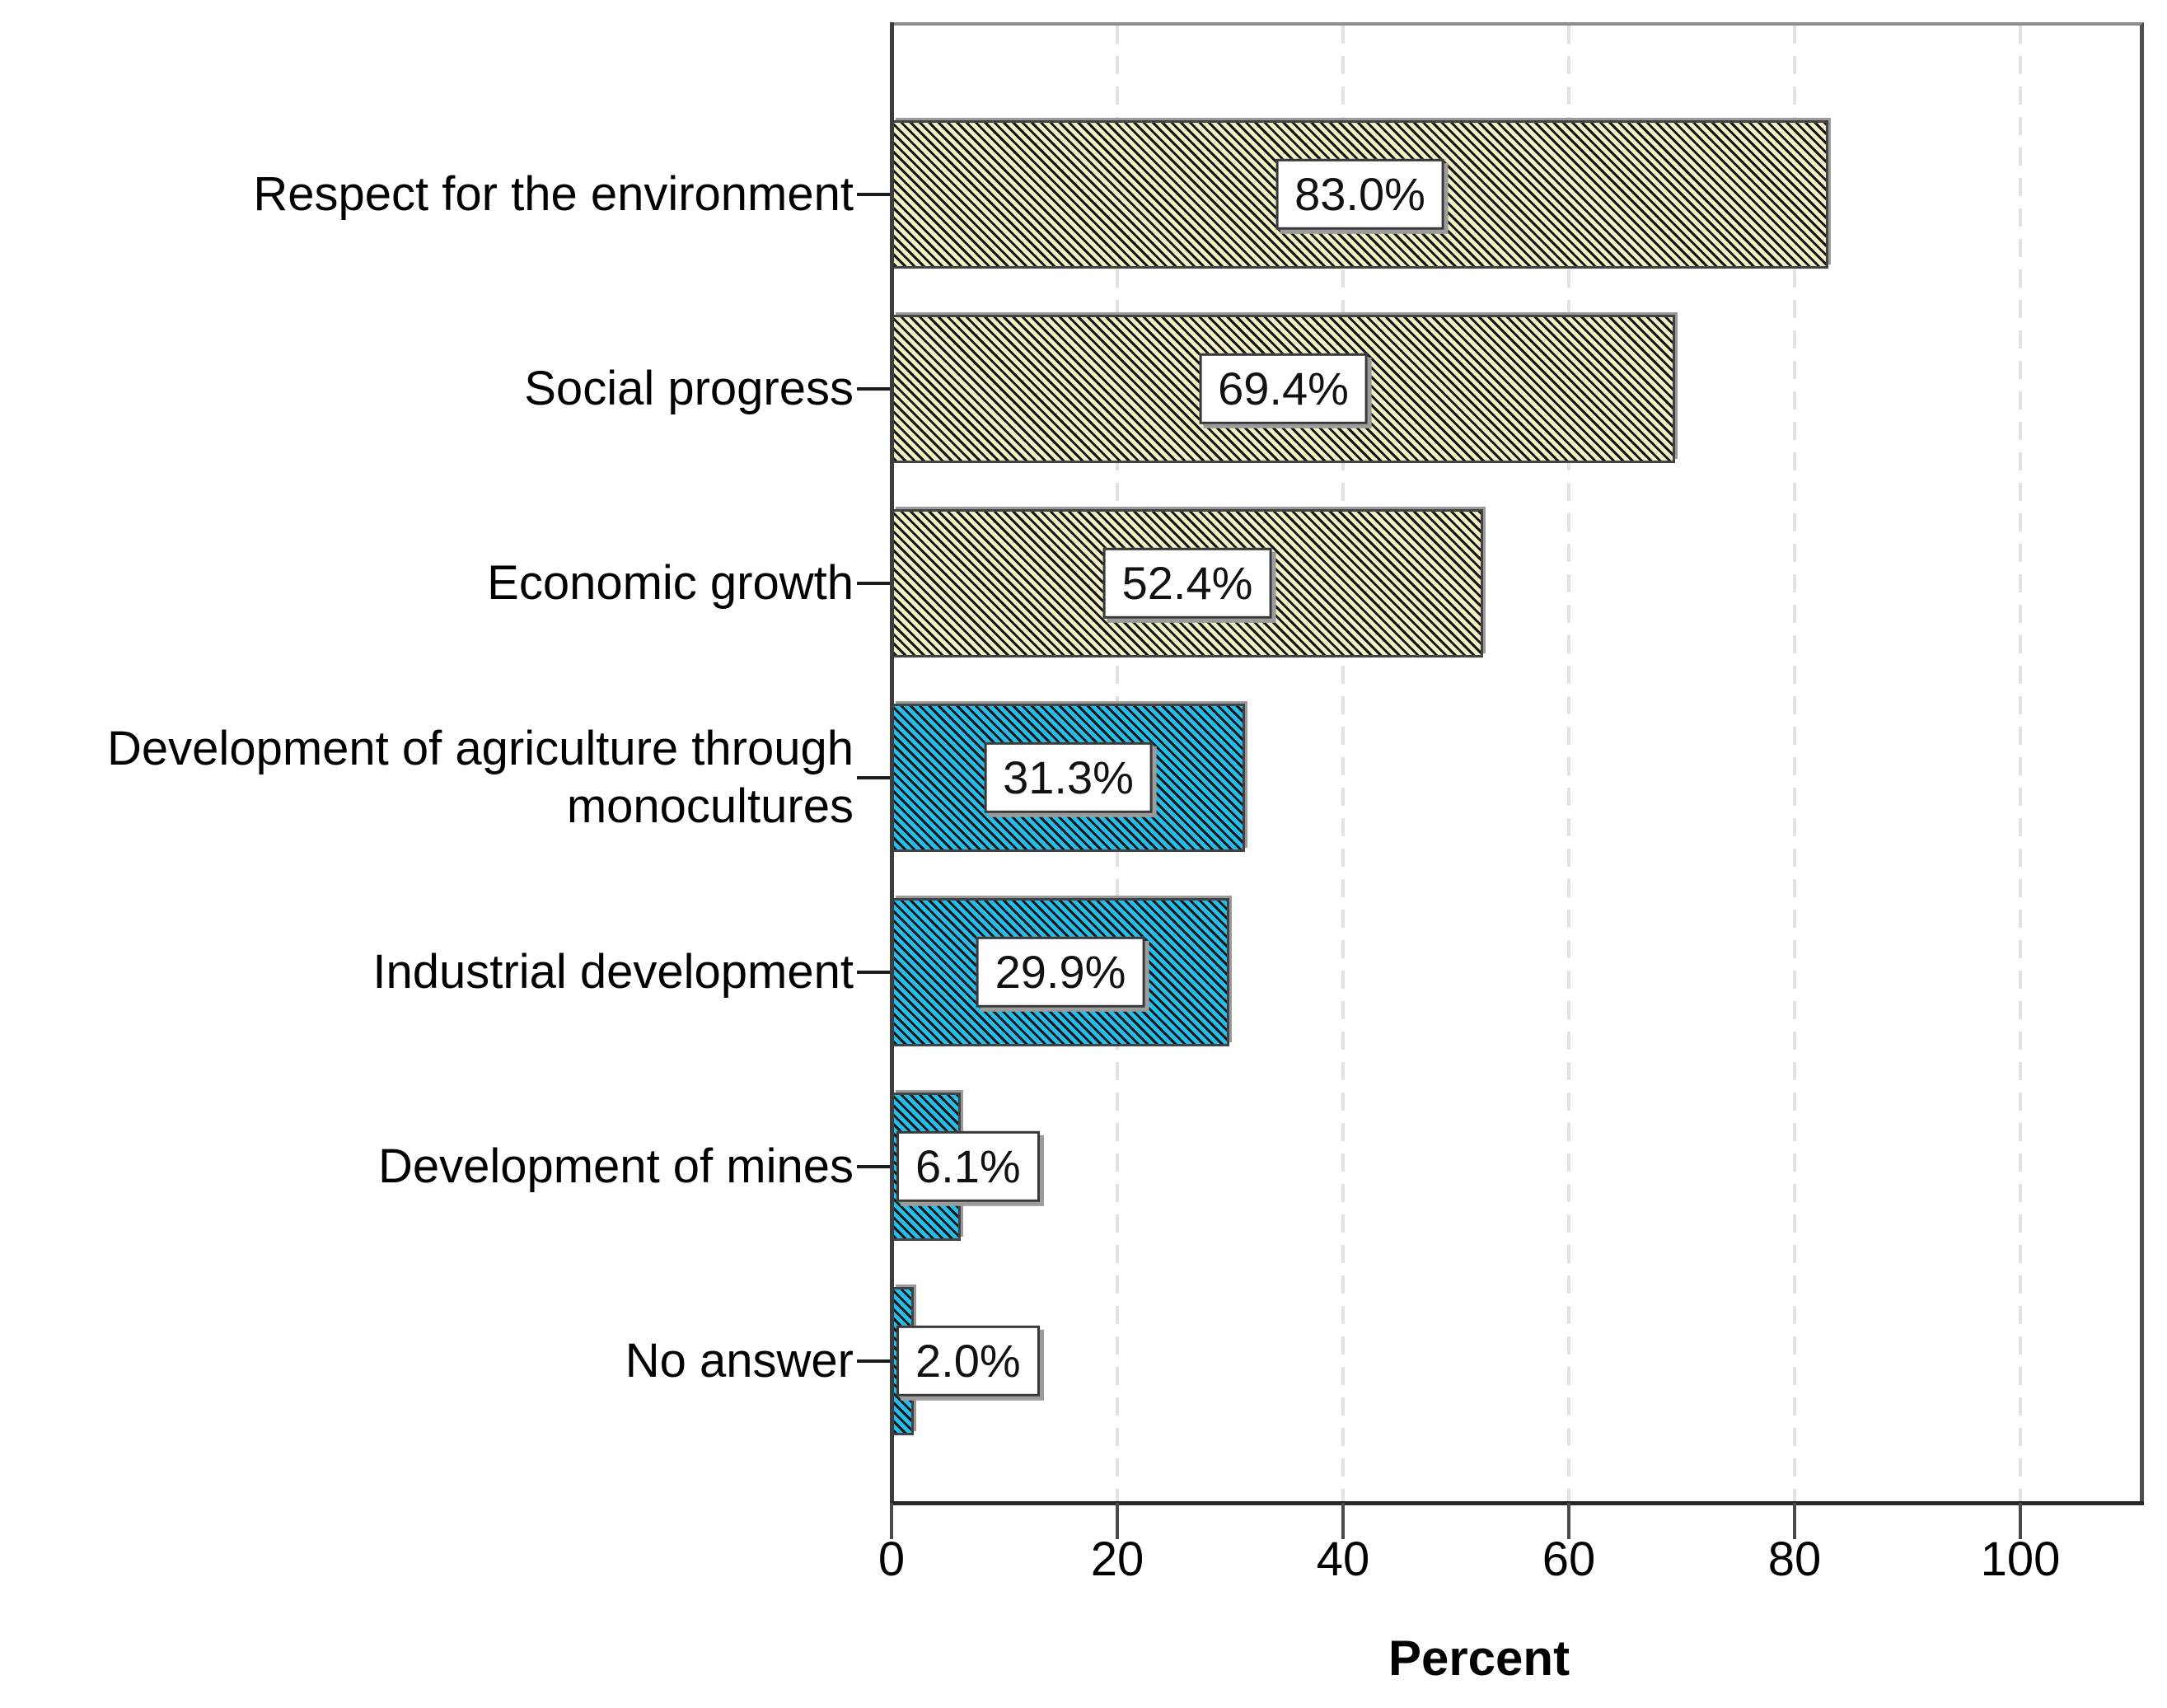 The height and width of the screenshot is (1708, 2167). Describe the element at coordinates (613, 972) in the screenshot. I see `category-label: Industrial development` at that location.